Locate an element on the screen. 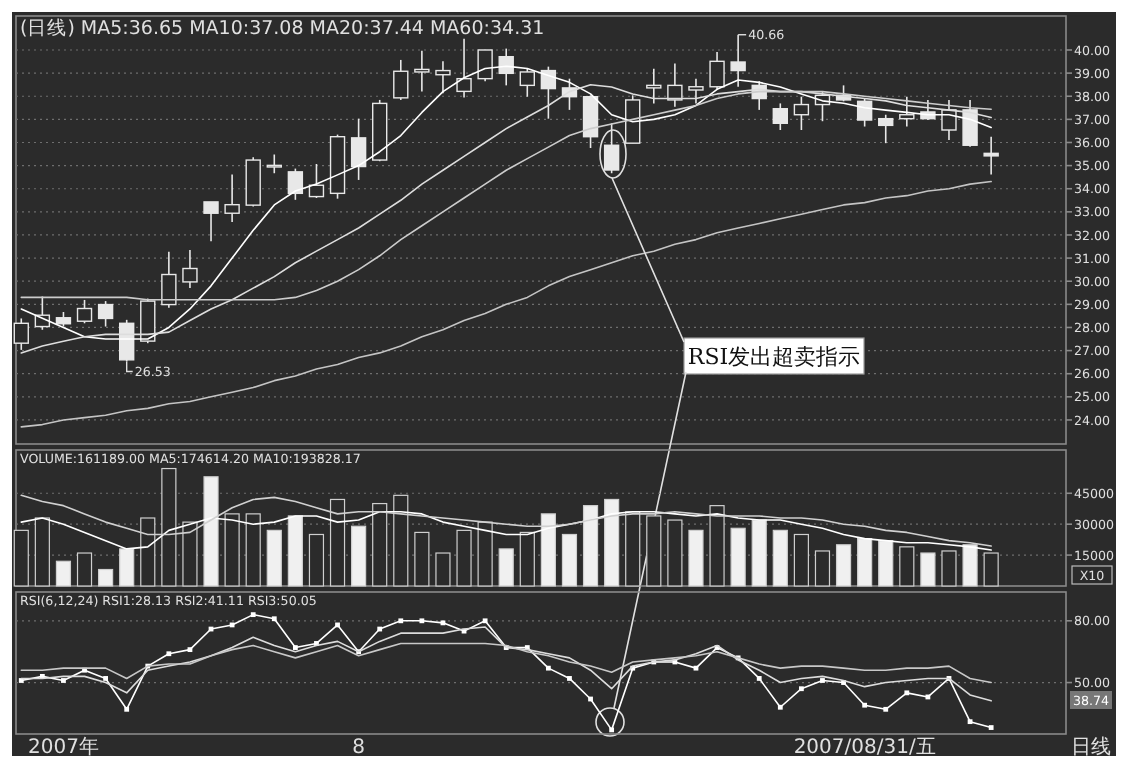 This screenshot has width=1132, height=758. x-tick-label: 2007年 is located at coordinates (63, 746).